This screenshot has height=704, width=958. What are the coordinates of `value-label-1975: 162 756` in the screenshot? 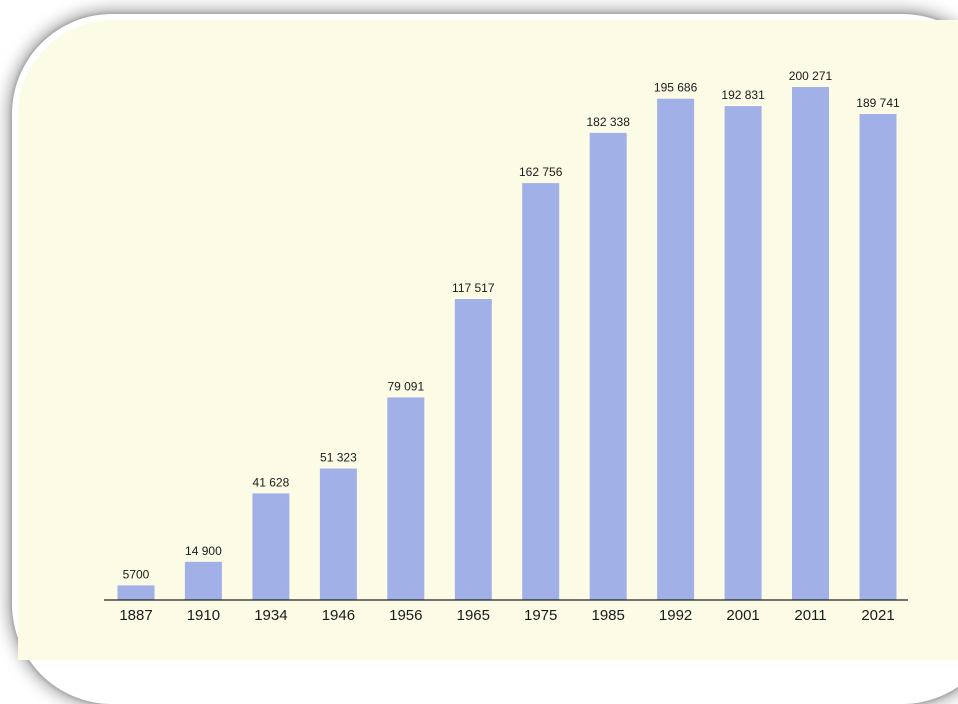 It's located at (541, 172).